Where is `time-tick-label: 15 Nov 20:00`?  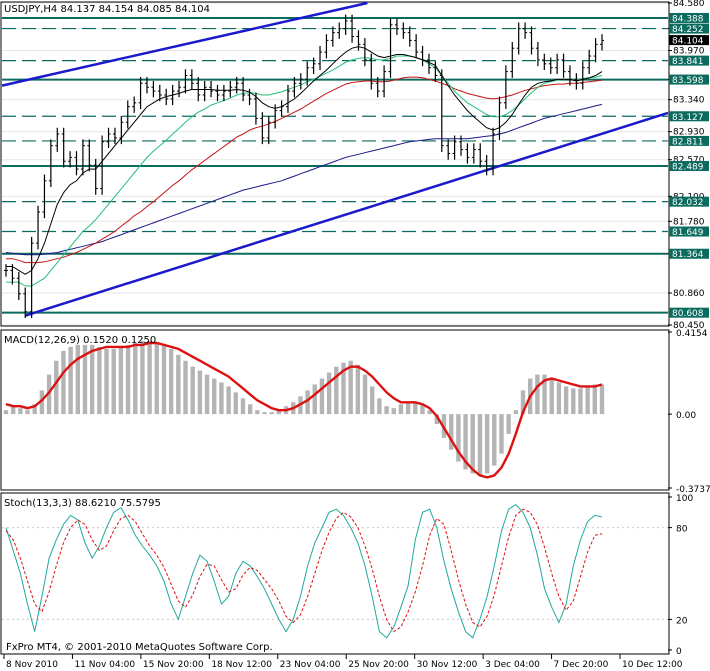
time-tick-label: 15 Nov 20:00 is located at coordinates (173, 665).